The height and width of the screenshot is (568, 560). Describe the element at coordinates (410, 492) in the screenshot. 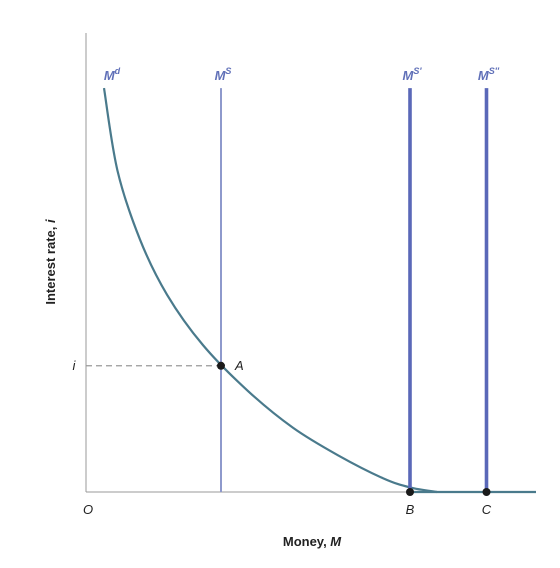

I see `point-b-marker` at that location.